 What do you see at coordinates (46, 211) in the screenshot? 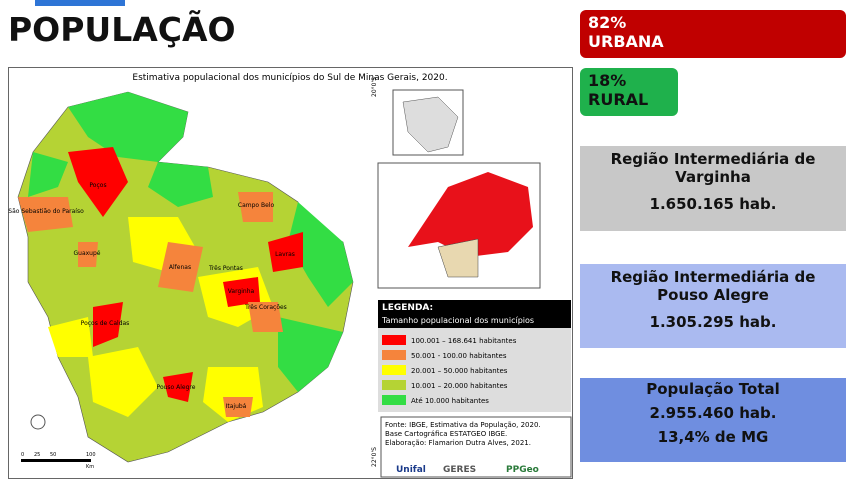
I see `city-label: São Sebastião do Paraíso` at bounding box center [46, 211].